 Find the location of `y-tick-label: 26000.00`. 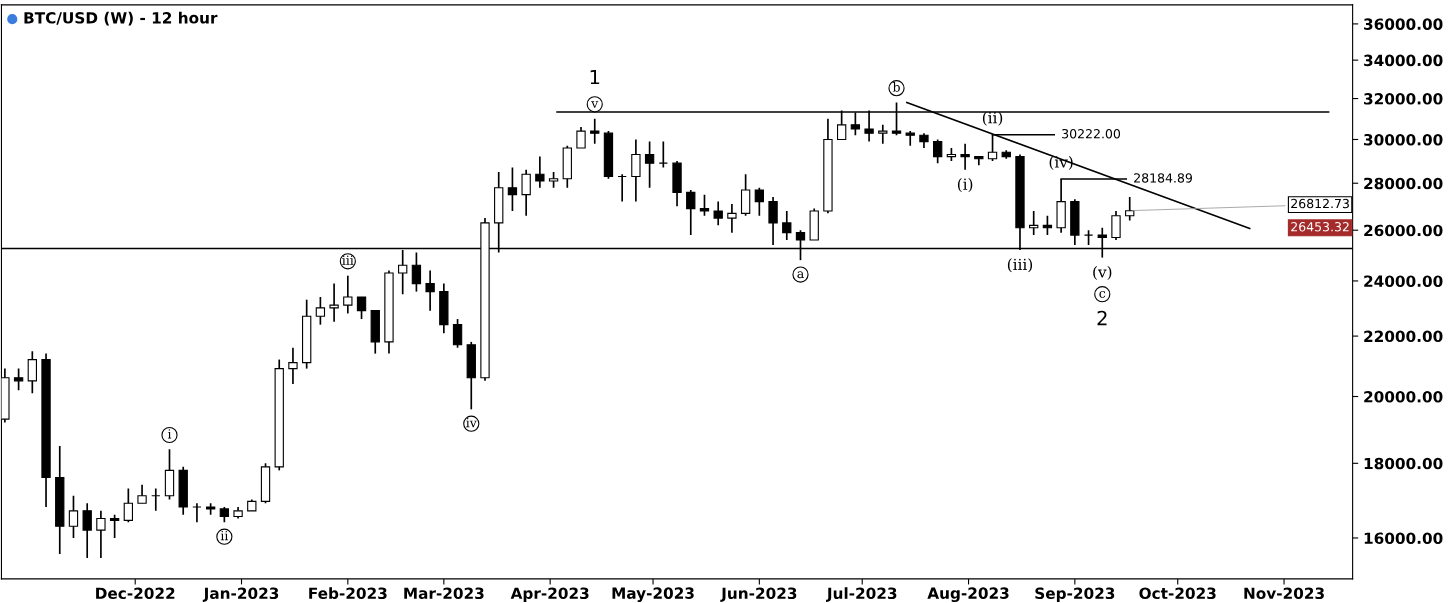

y-tick-label: 26000.00 is located at coordinates (1403, 230).